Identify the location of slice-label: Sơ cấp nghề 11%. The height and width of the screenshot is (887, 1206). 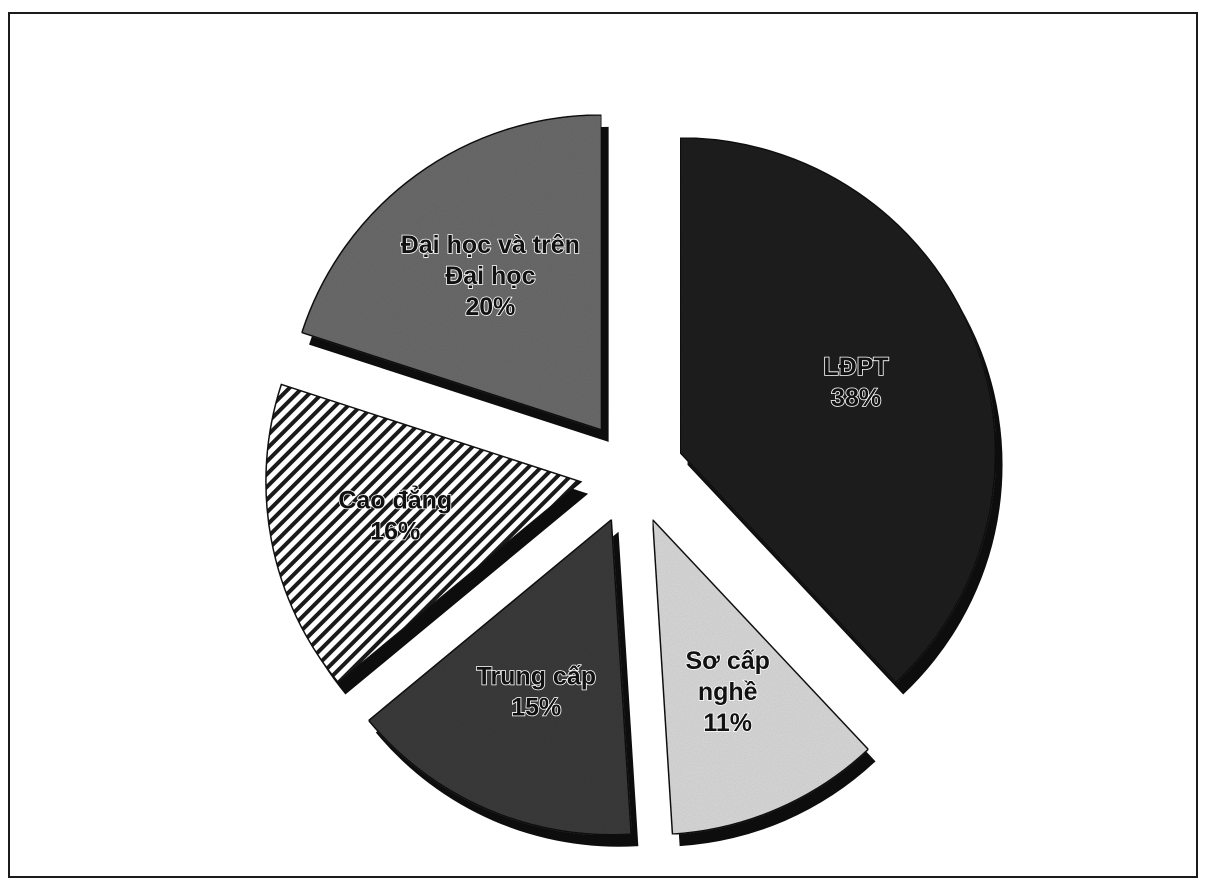
(727, 692).